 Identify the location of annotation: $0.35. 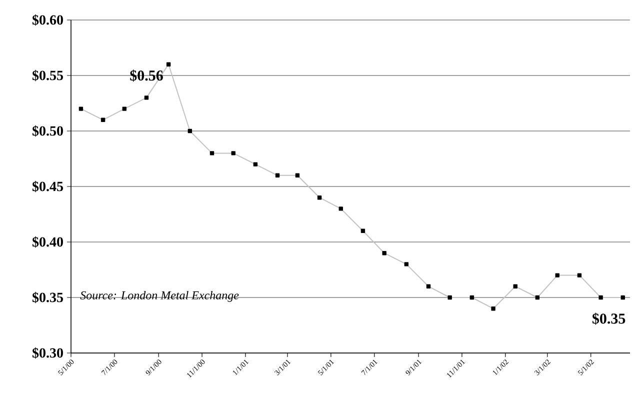
(609, 318).